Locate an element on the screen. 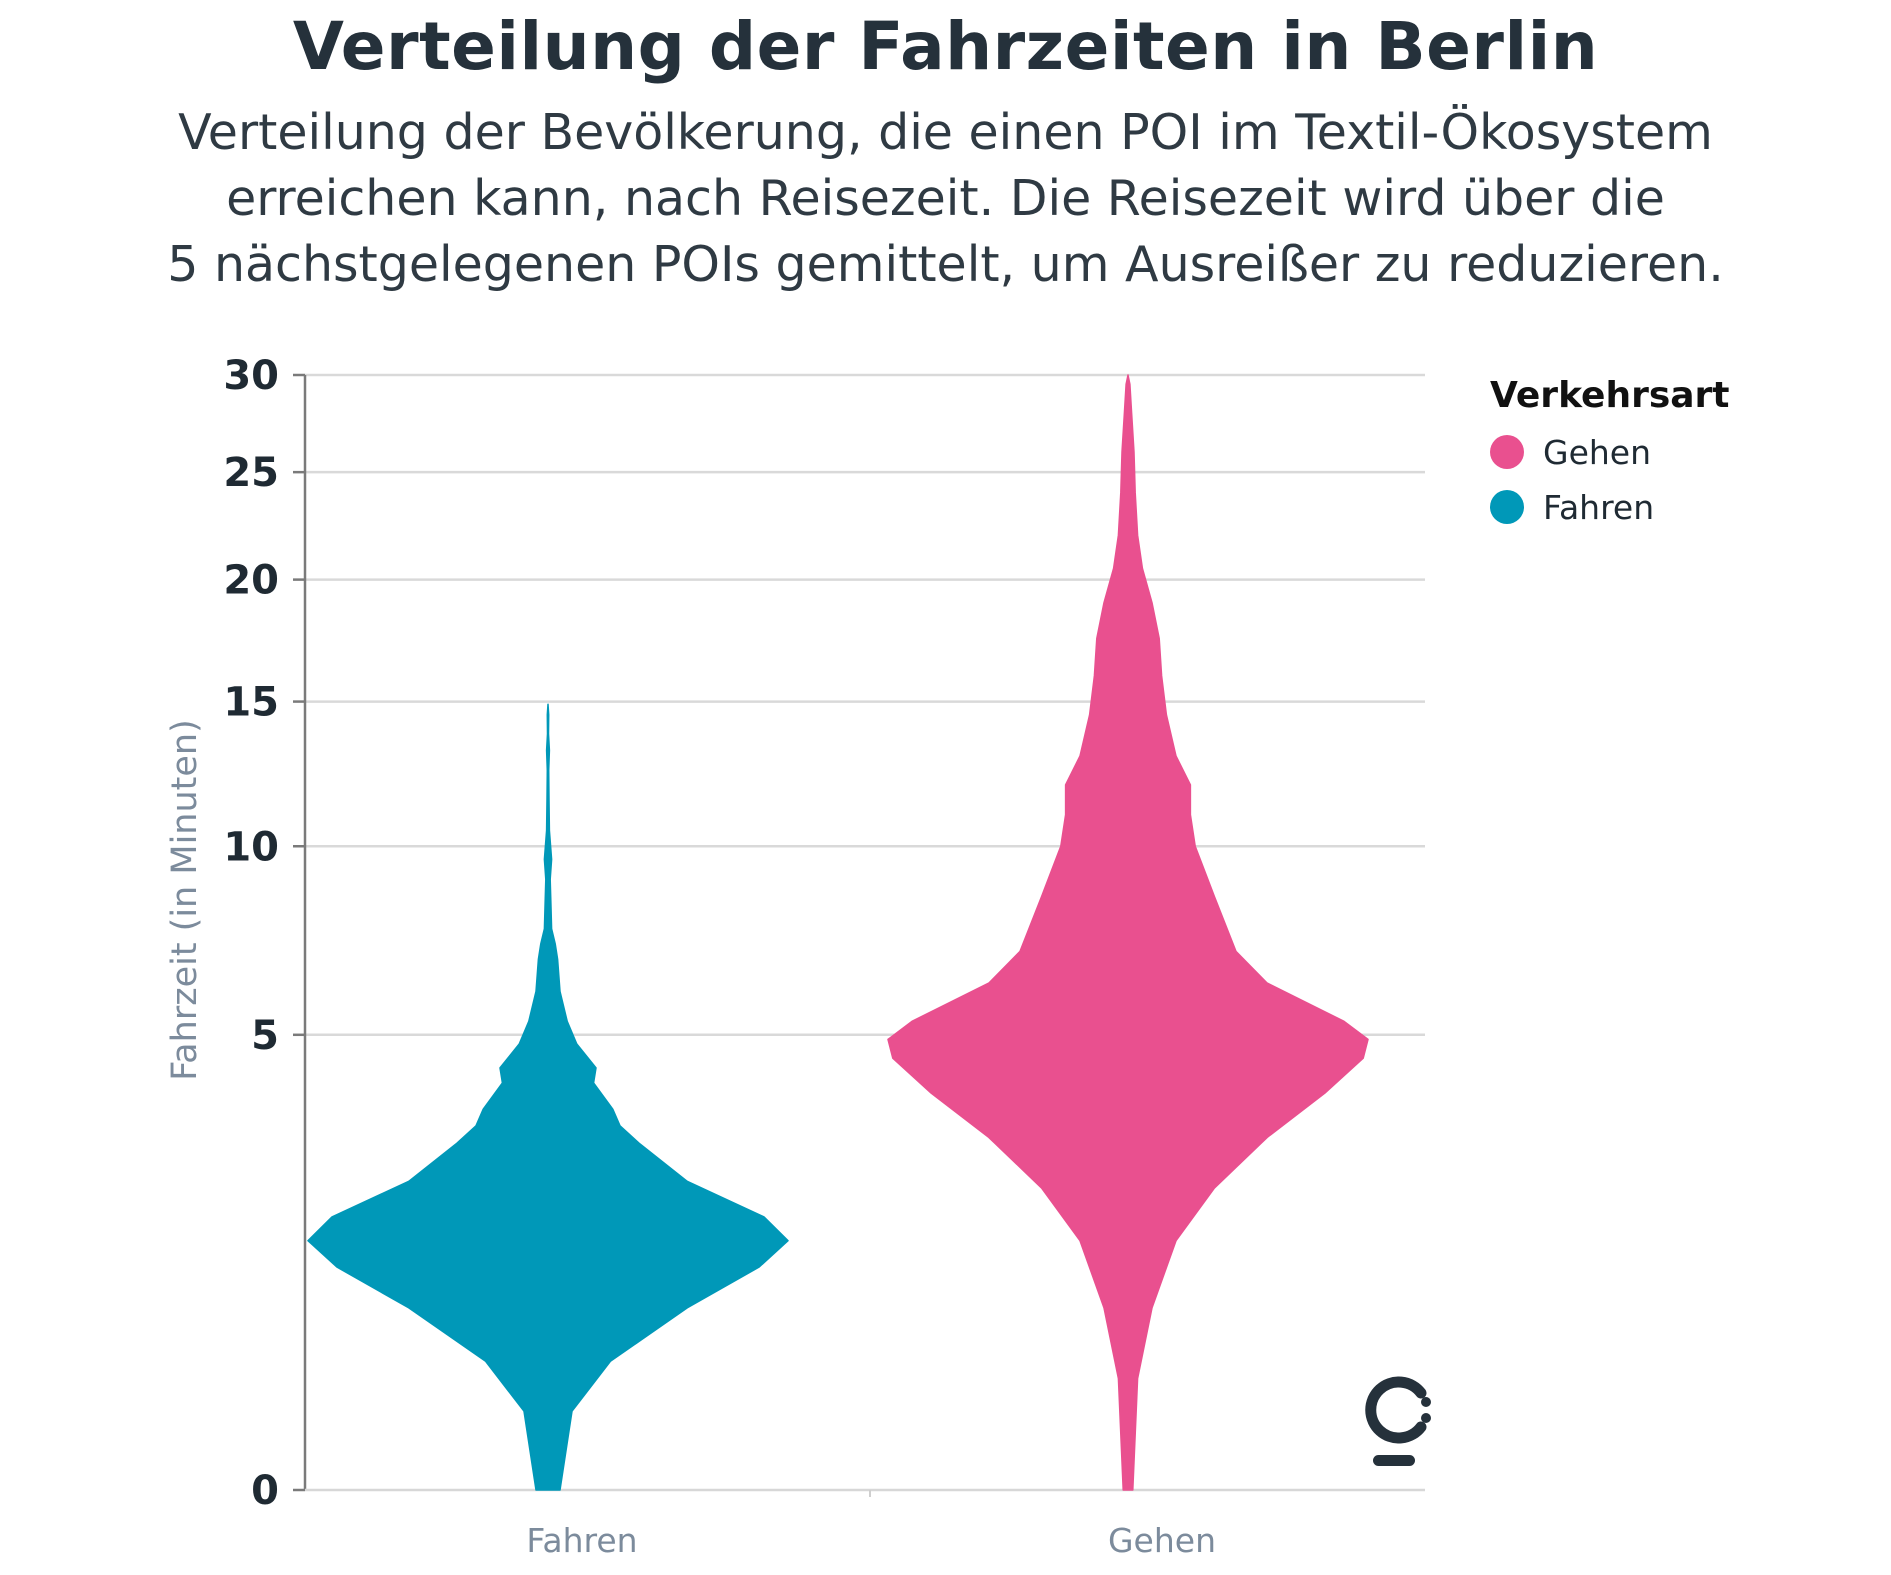  y-tick-label: 5 is located at coordinates (265, 1036).